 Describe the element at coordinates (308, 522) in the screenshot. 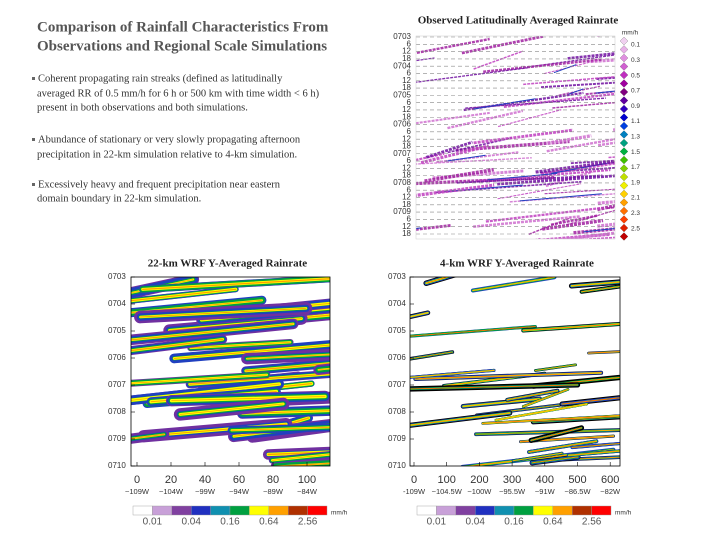

I see `colorbar-label: 2.56` at that location.